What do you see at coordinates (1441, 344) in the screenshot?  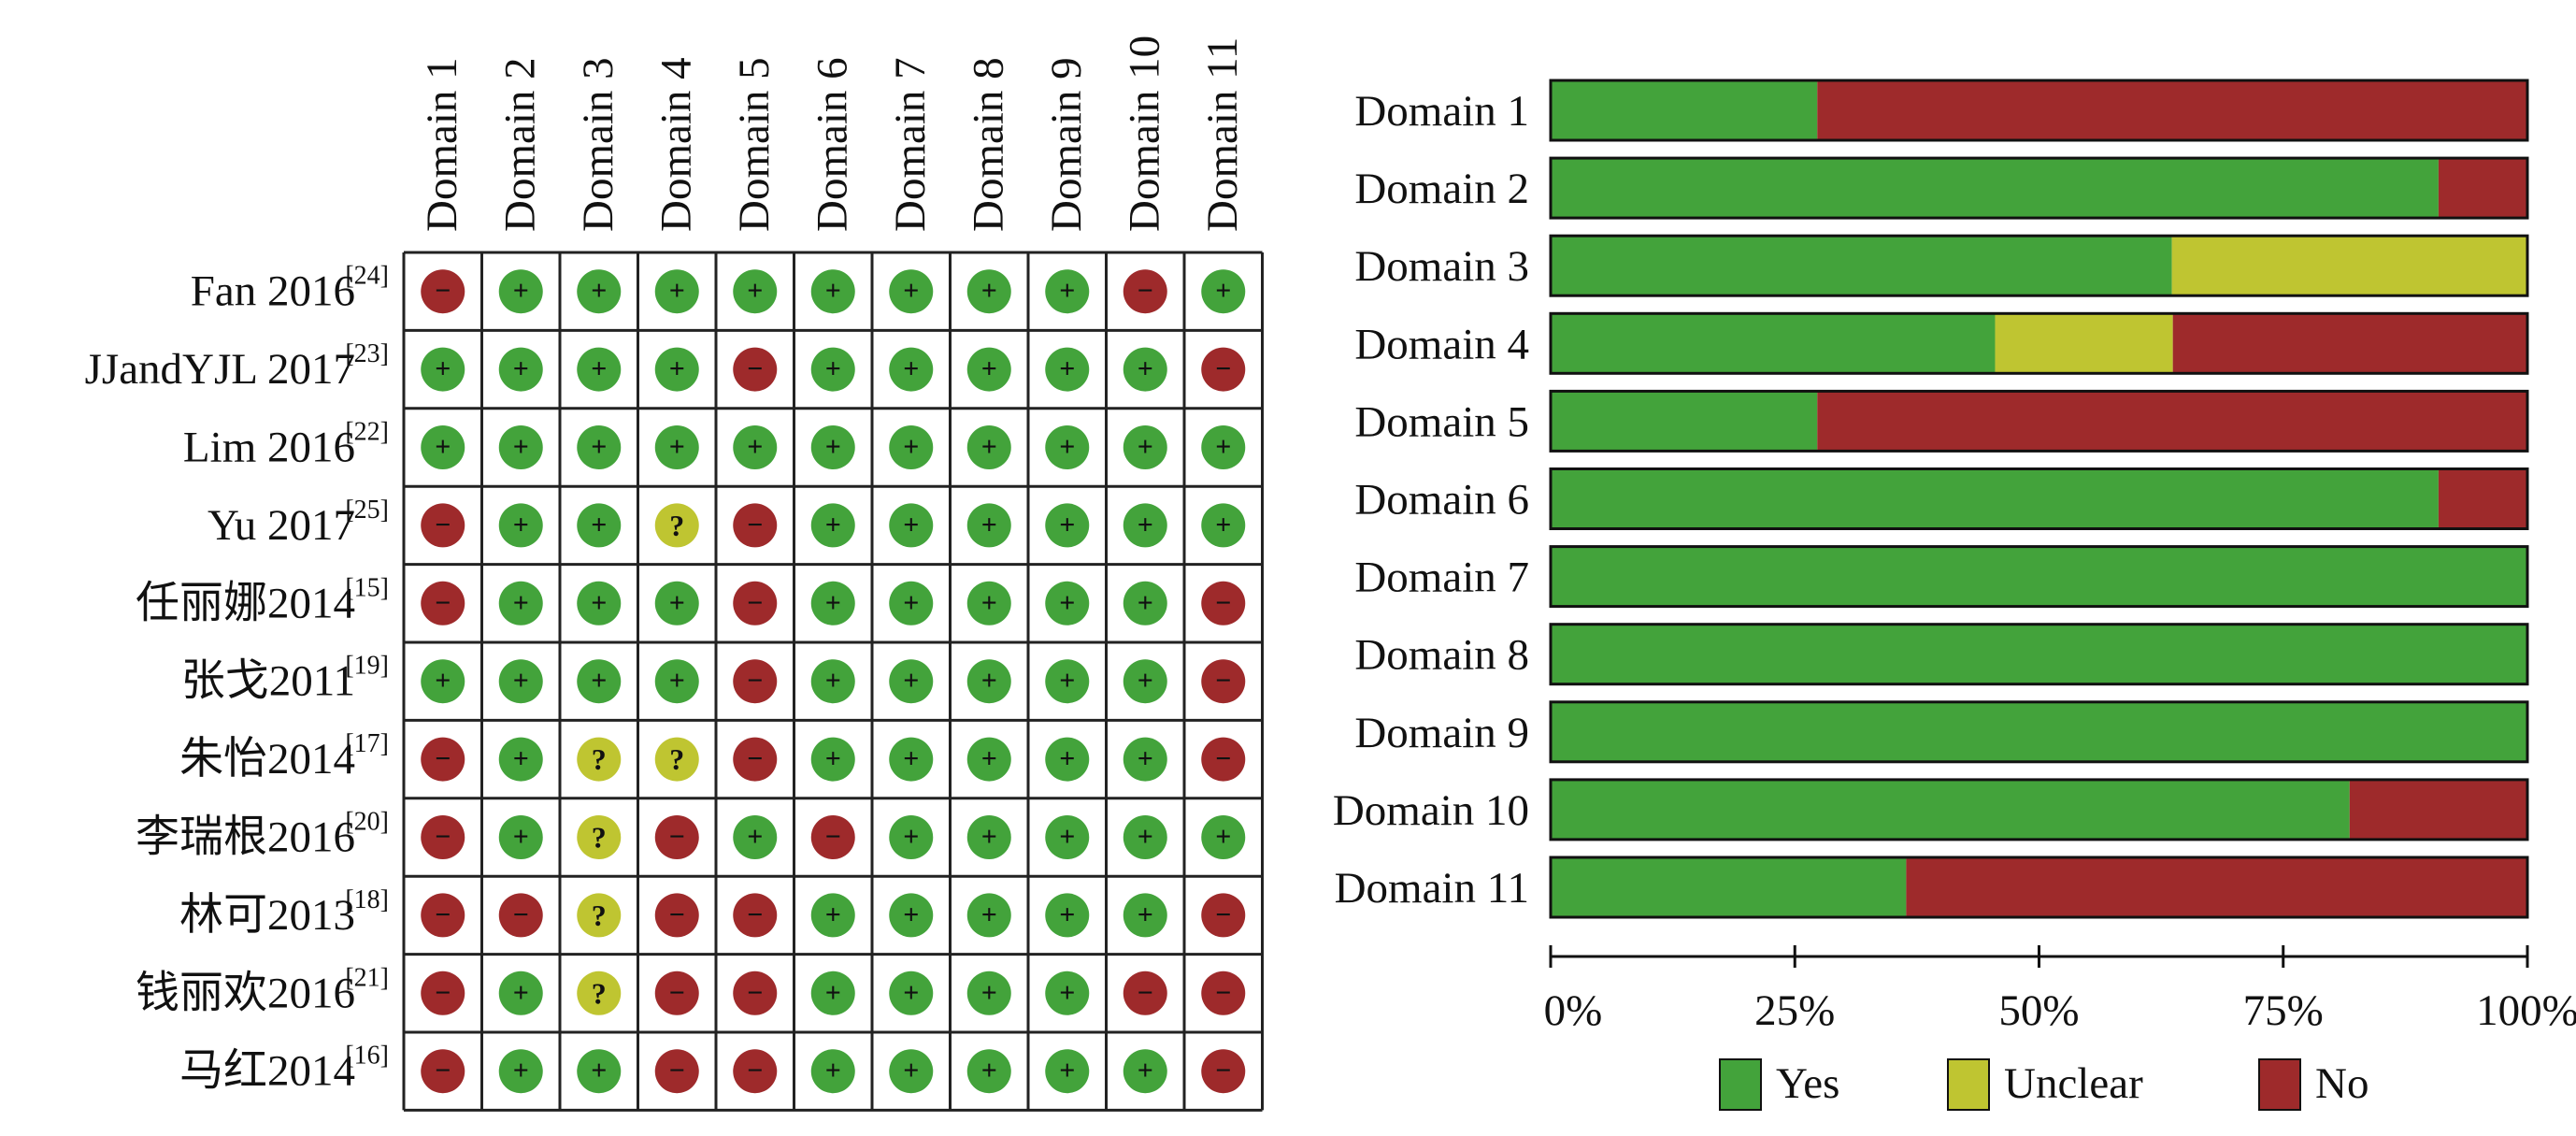 I see `category-label: Domain 4` at bounding box center [1441, 344].